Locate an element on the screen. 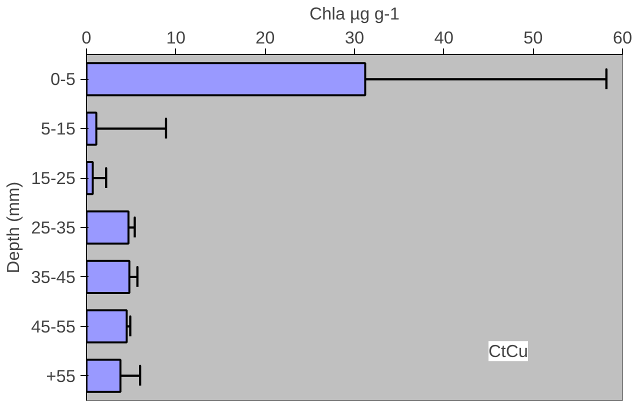 This screenshot has height=406, width=640. y-tick-label: 5-15 is located at coordinates (58, 128).